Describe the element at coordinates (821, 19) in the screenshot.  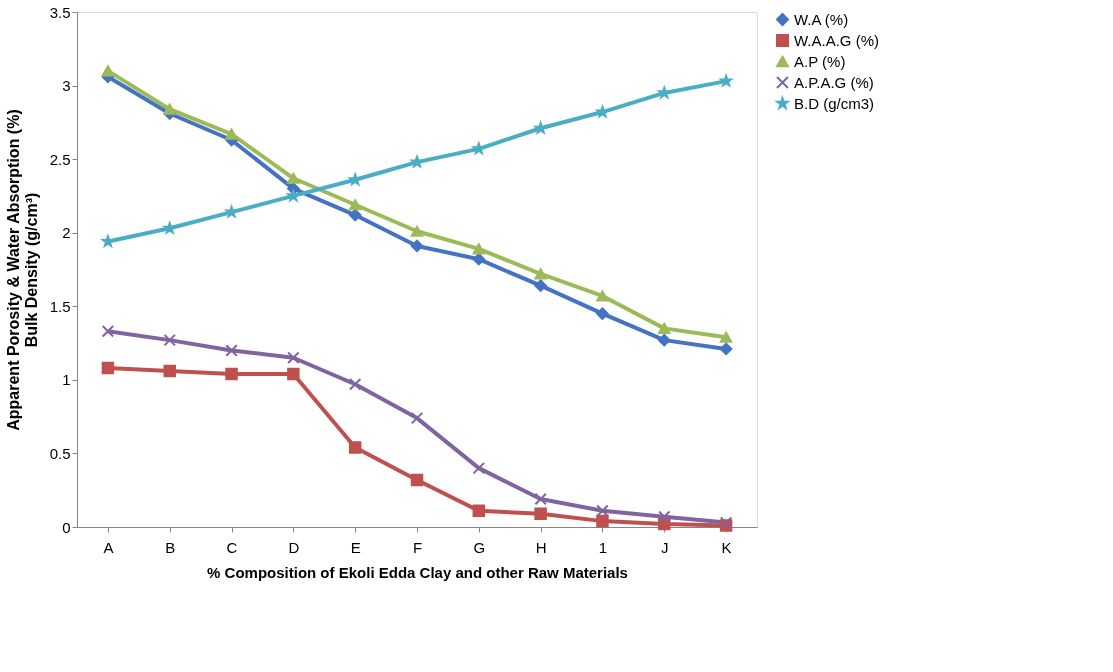
I see `legend-label: W.A (%)` at that location.